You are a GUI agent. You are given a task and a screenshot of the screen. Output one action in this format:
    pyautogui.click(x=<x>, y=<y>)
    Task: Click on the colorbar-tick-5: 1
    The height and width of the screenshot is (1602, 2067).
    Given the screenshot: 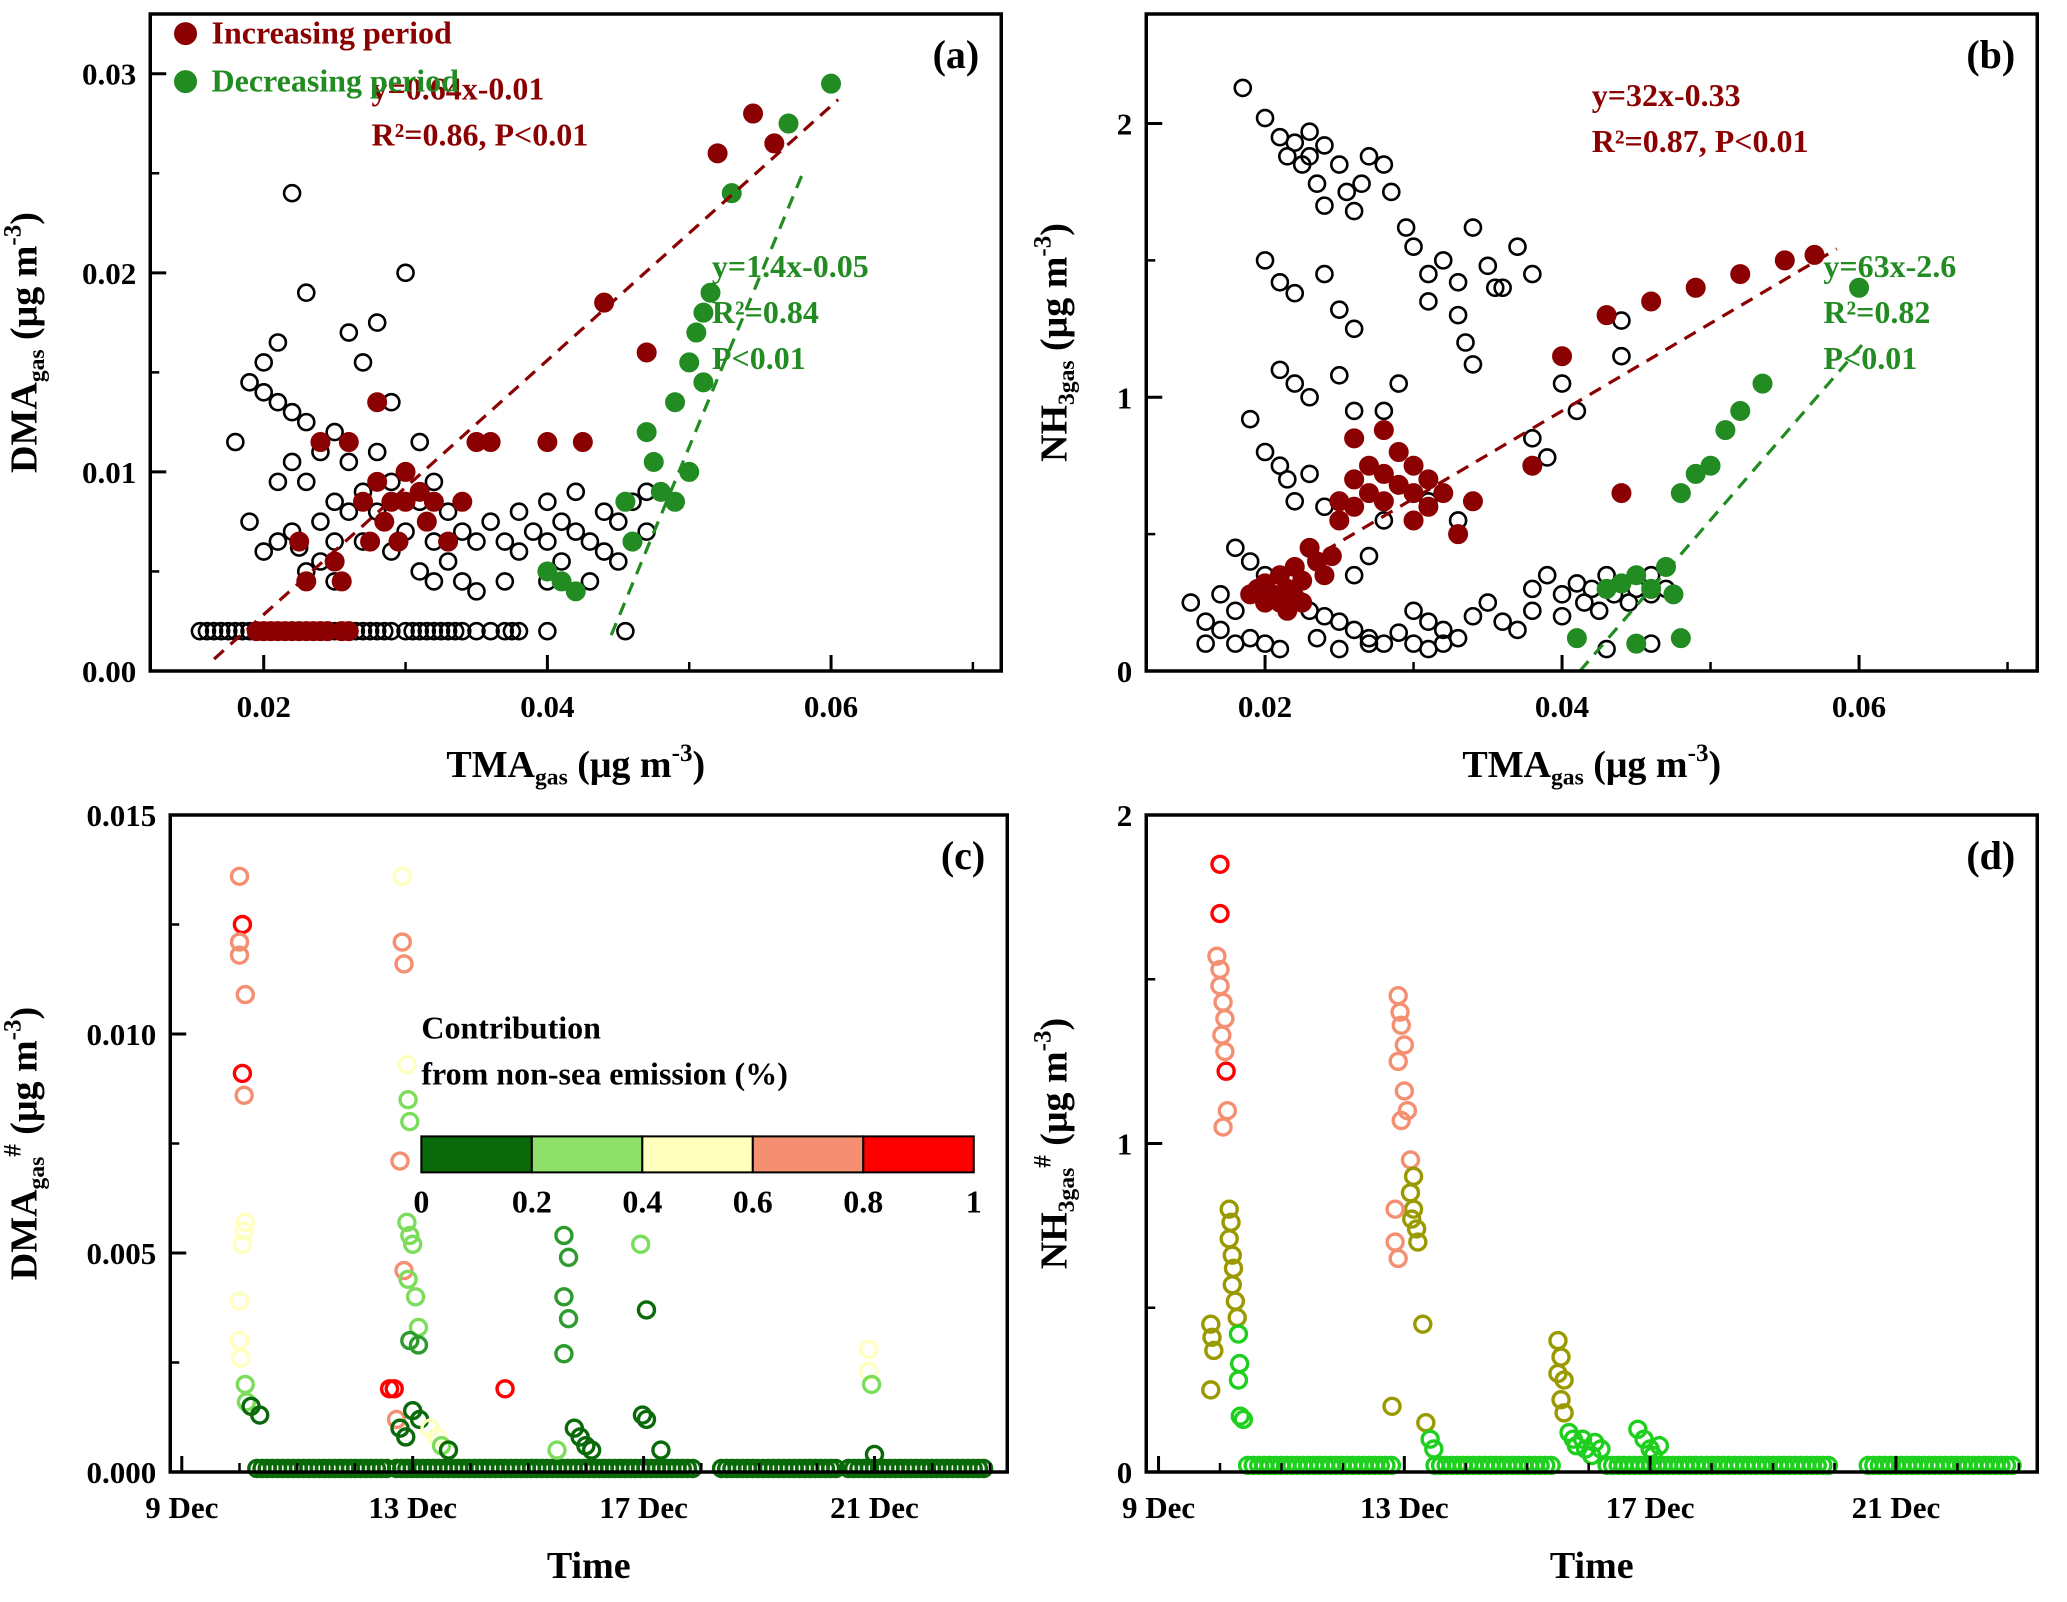 What is the action you would take?
    pyautogui.click(x=974, y=1201)
    